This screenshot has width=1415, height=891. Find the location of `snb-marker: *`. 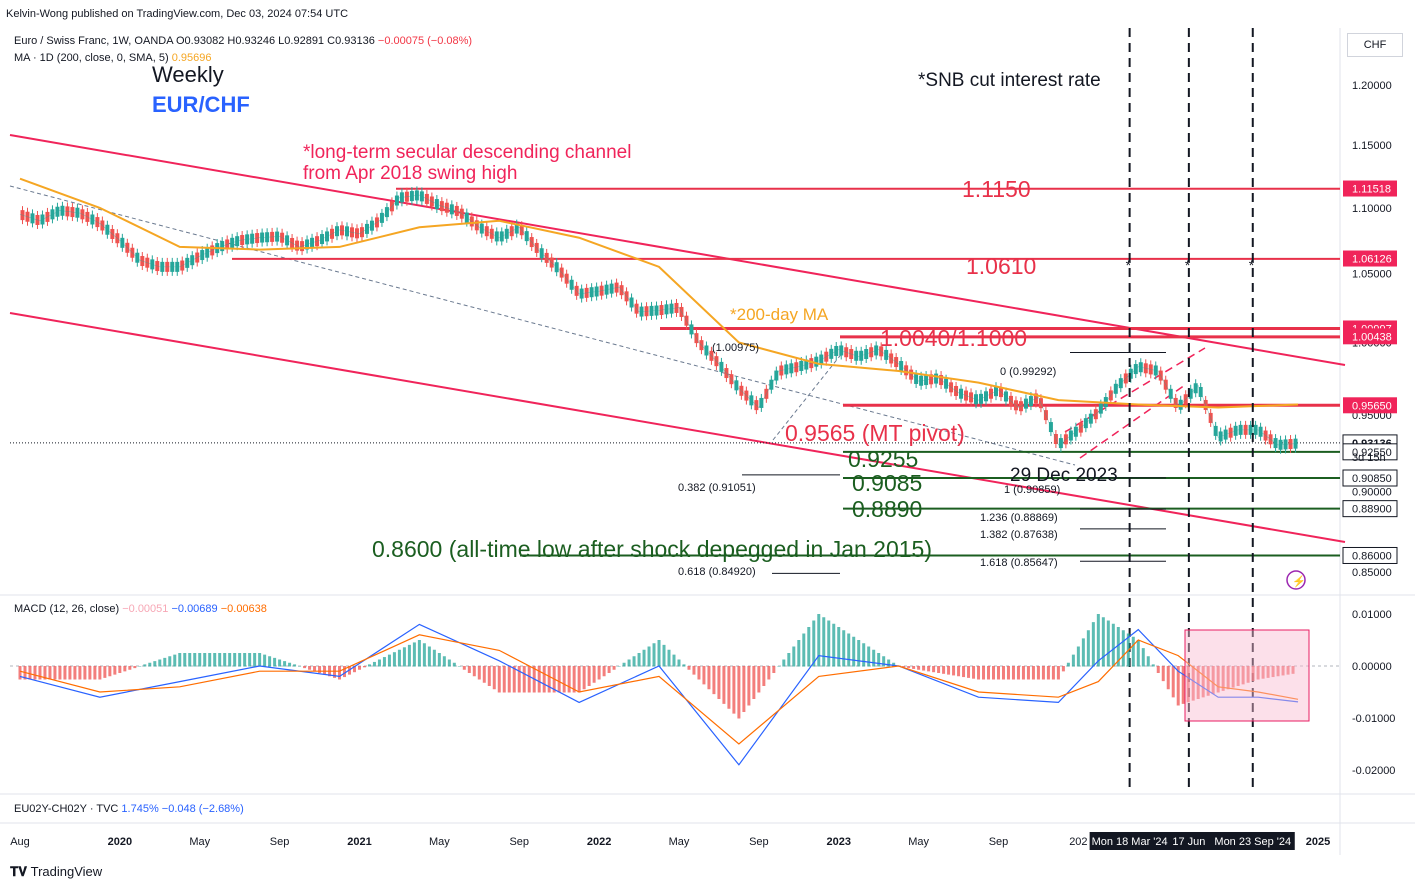

snb-marker: * is located at coordinates (1188, 265).